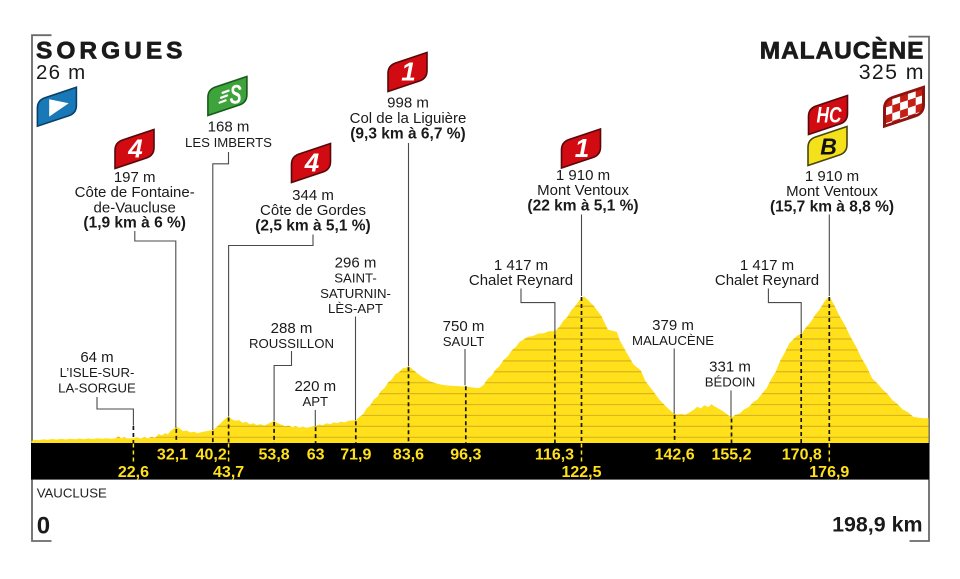 The height and width of the screenshot is (579, 960). What do you see at coordinates (229, 127) in the screenshot?
I see `svg-text: 168 m` at bounding box center [229, 127].